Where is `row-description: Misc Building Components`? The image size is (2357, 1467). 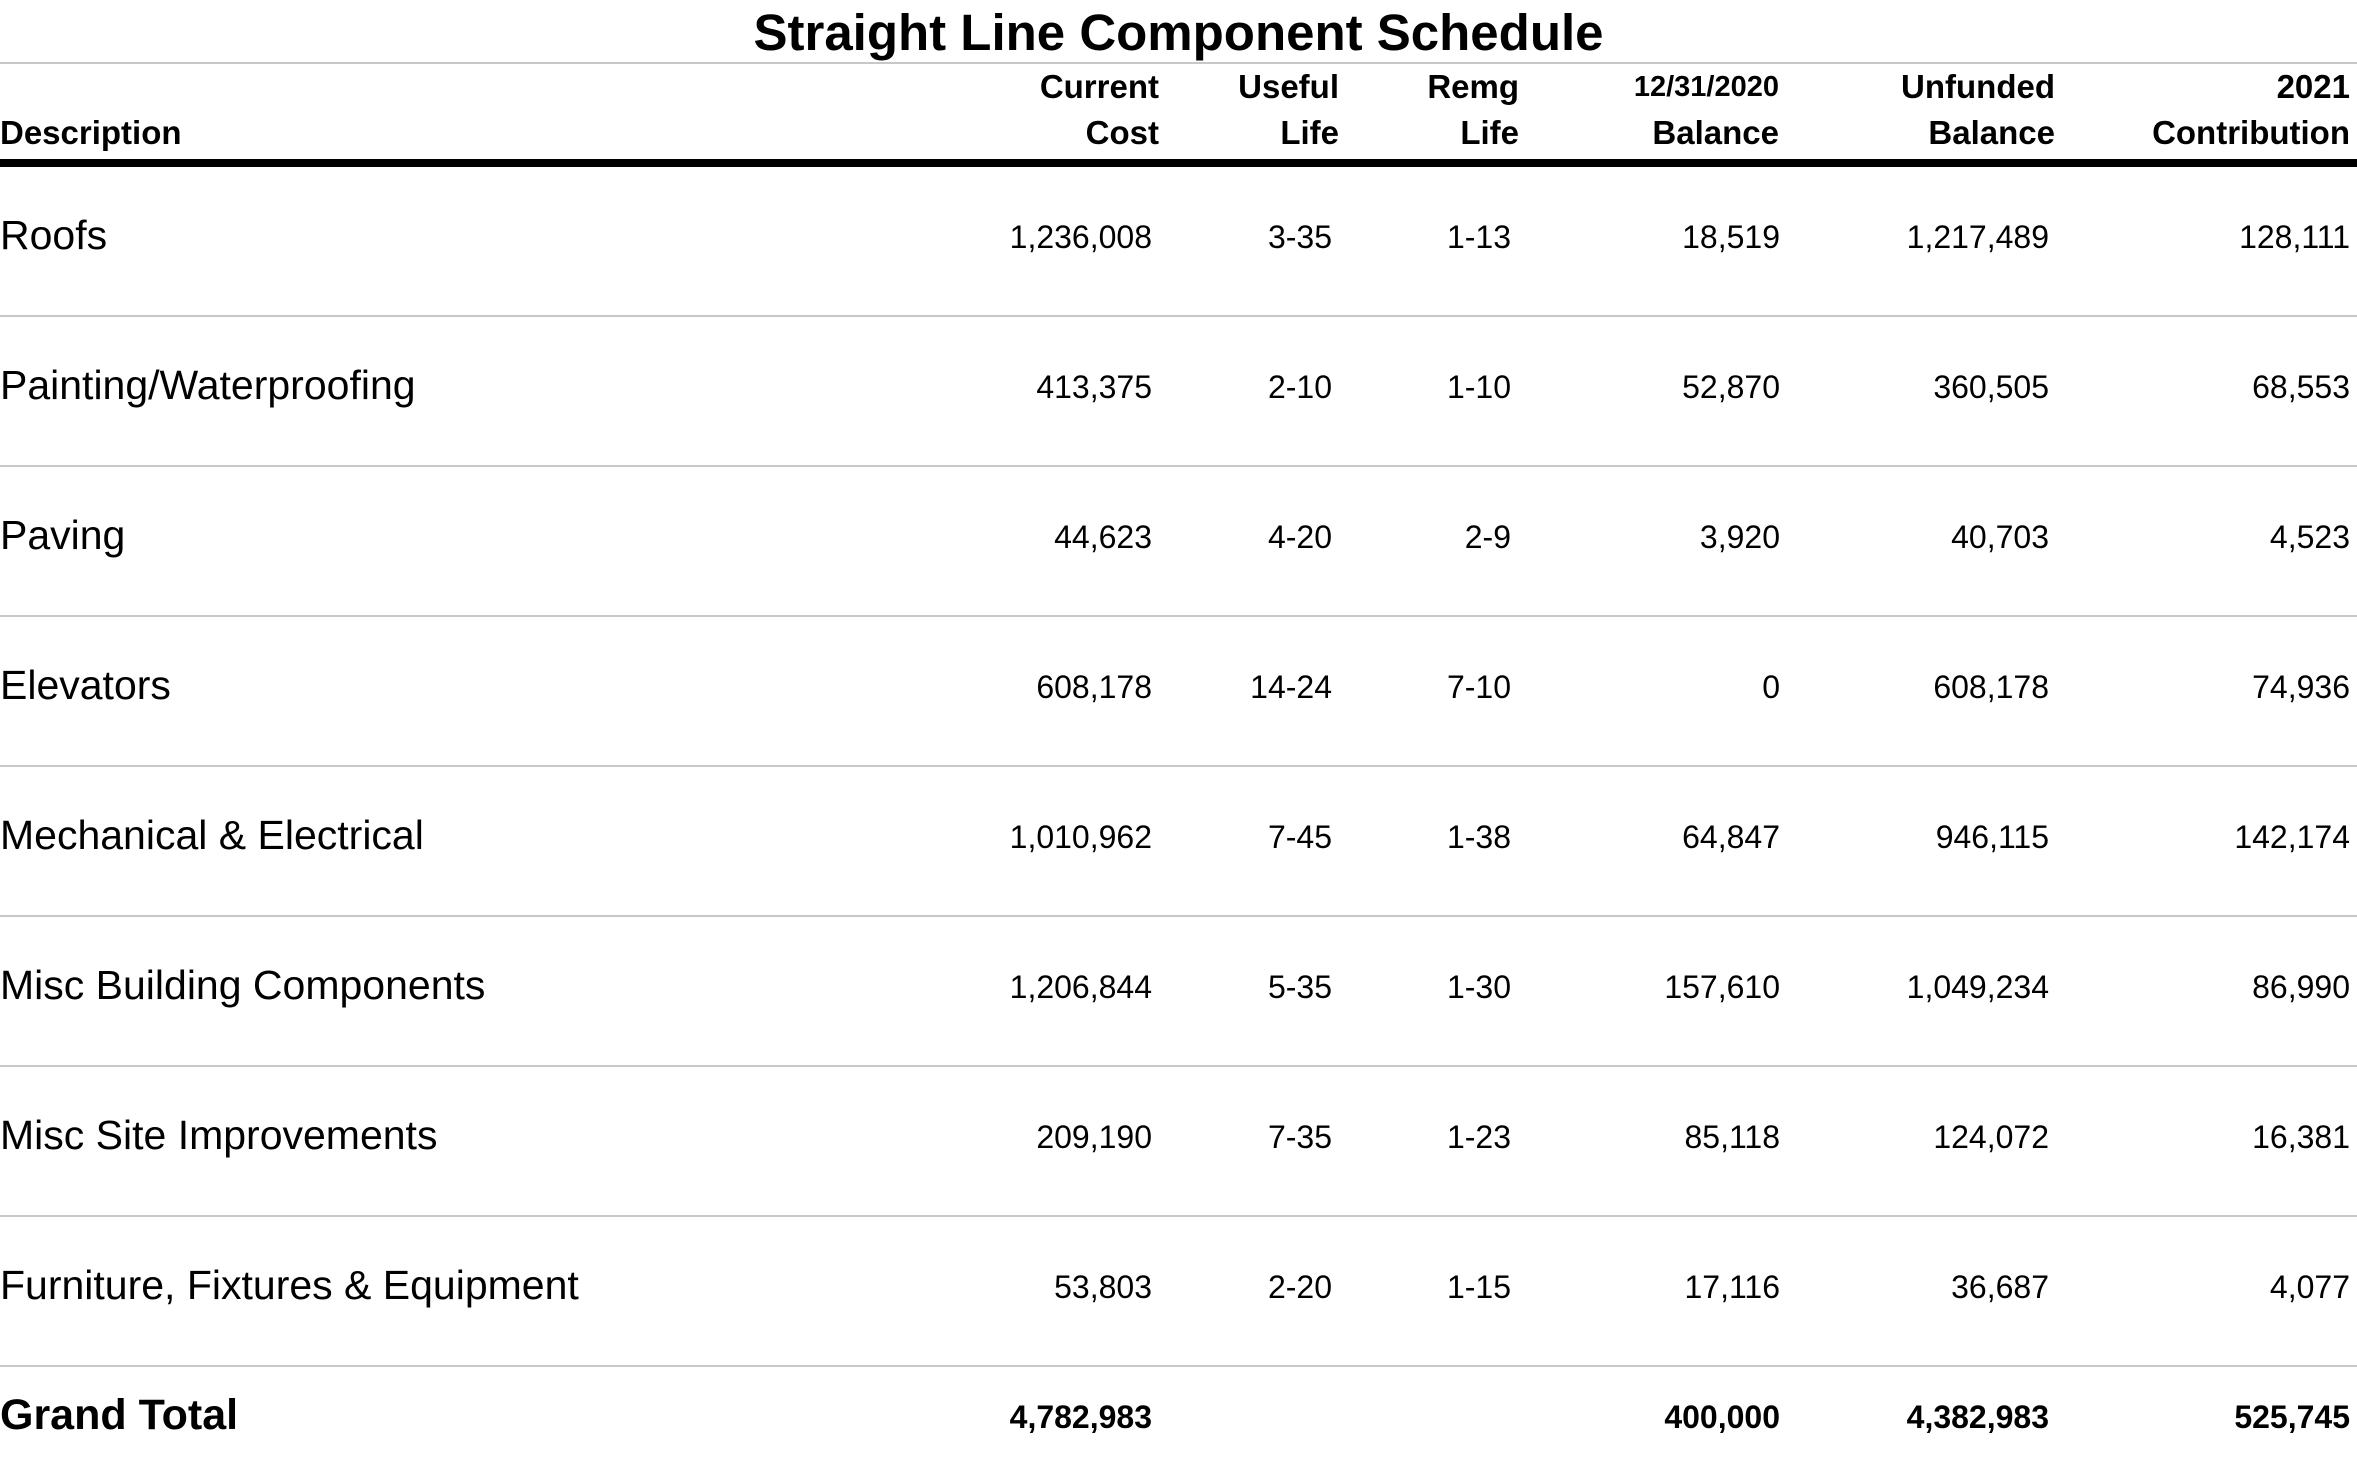 row-description: Misc Building Components is located at coordinates (243, 985).